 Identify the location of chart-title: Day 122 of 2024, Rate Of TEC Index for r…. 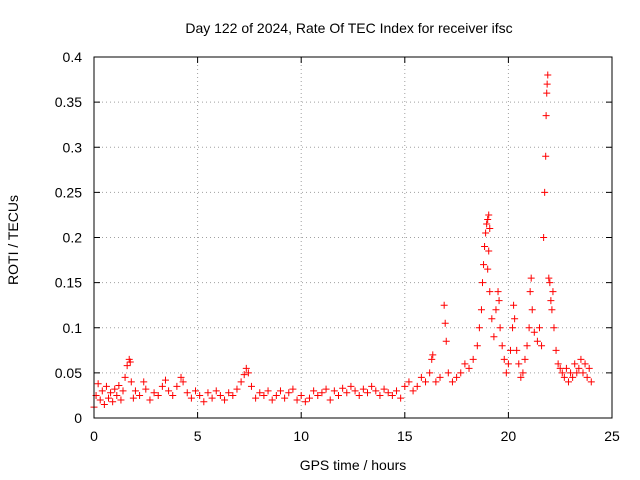
(348, 28).